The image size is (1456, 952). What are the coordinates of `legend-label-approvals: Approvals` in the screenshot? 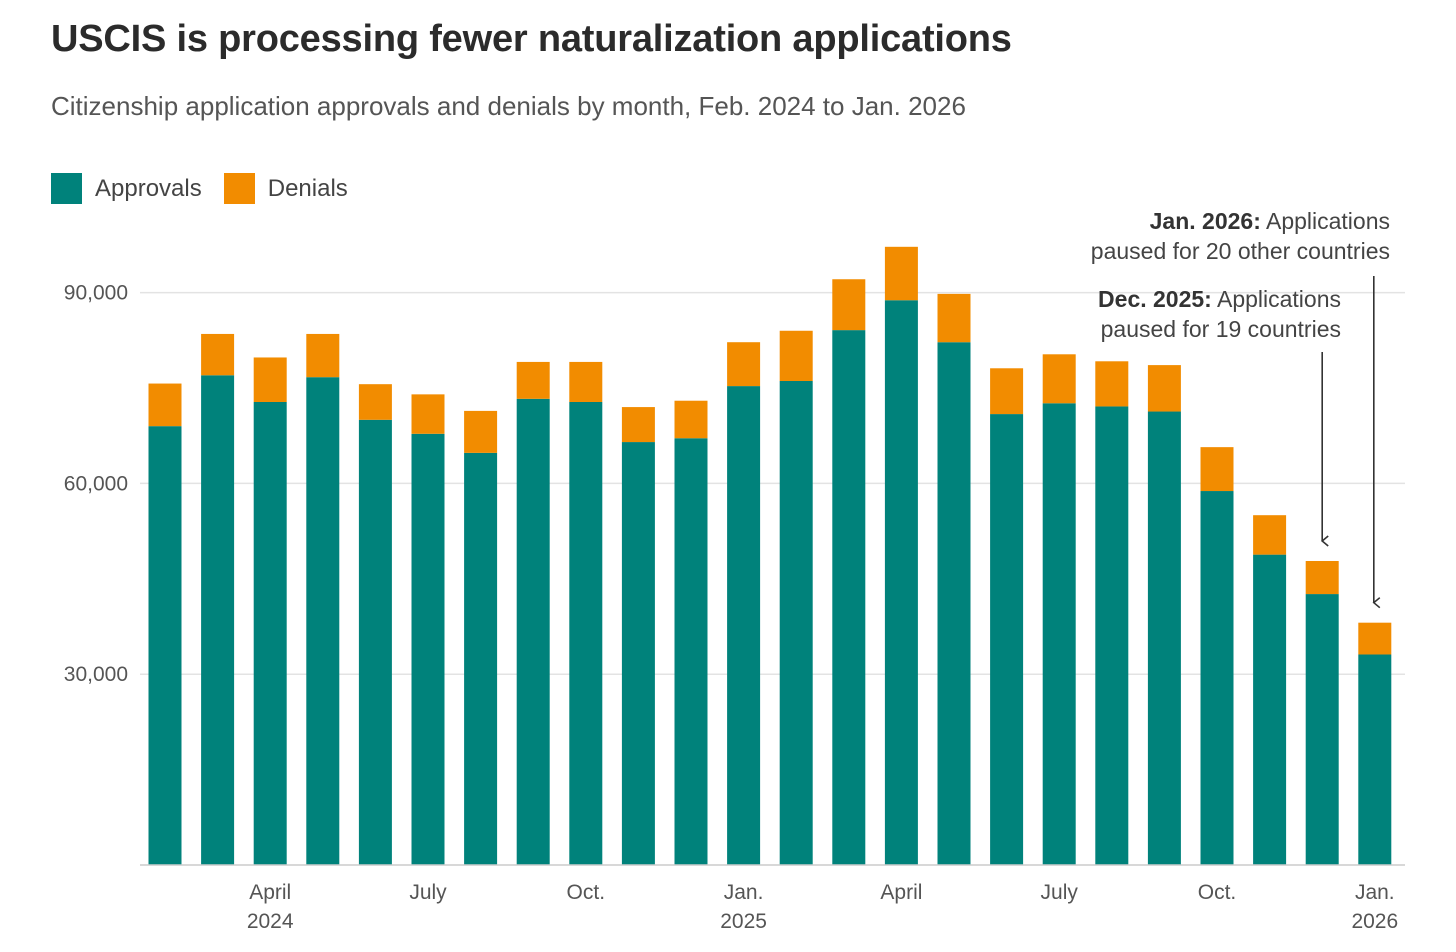 It's located at (148, 188).